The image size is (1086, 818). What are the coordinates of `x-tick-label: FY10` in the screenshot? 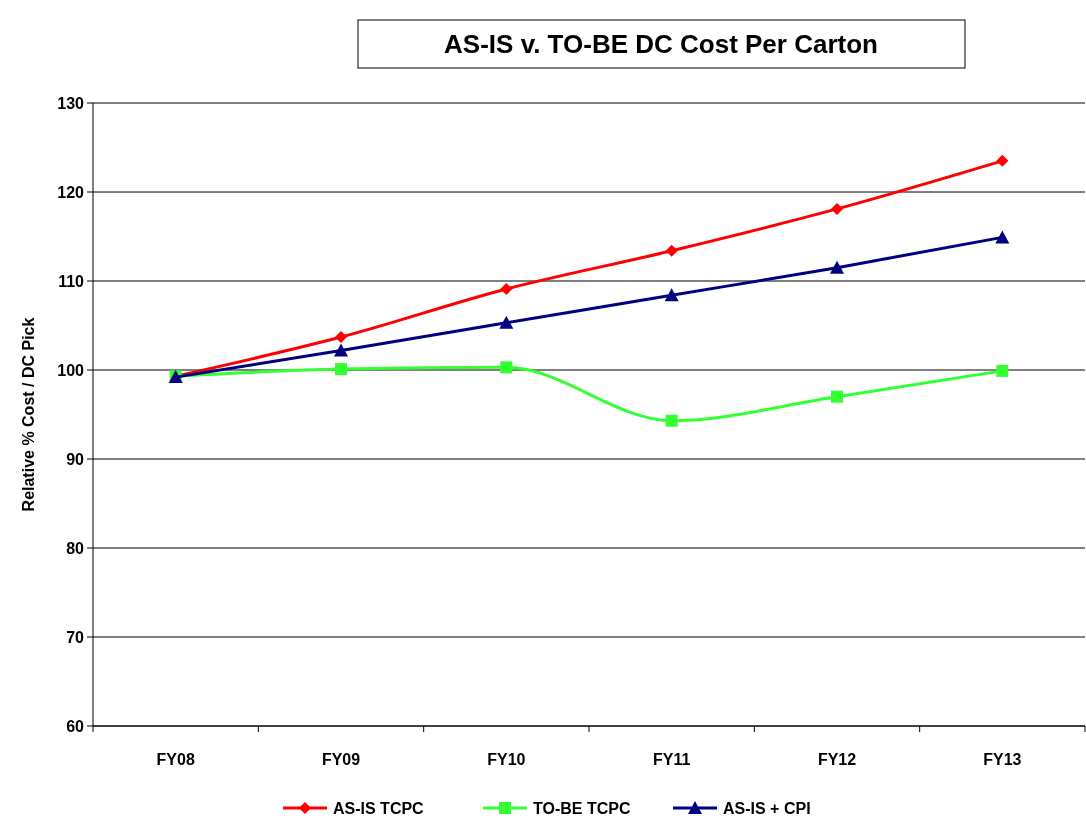 It's located at (506, 759).